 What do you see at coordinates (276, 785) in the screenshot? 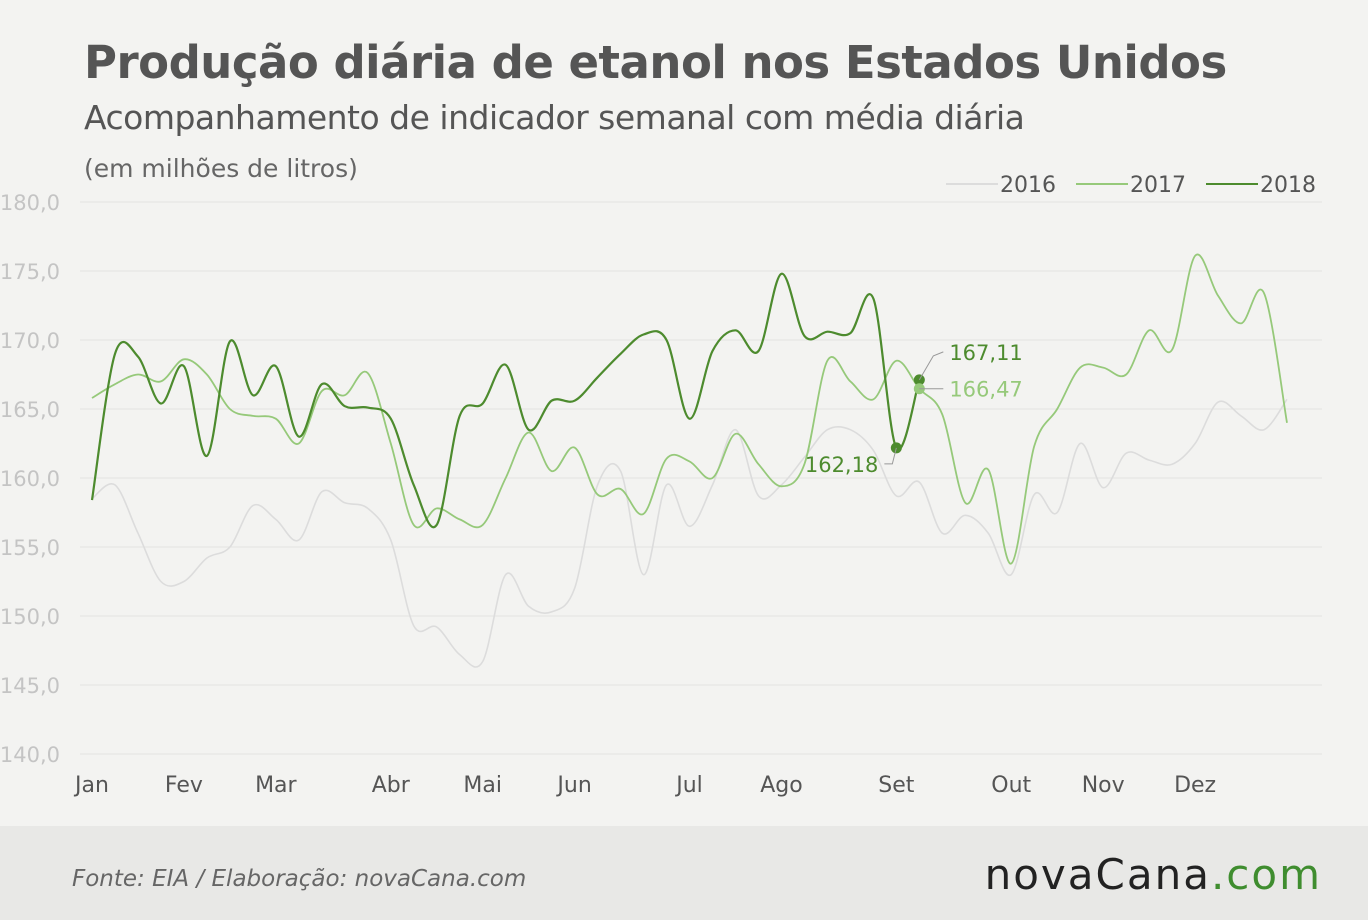
I see `x-tick-label: Mar` at bounding box center [276, 785].